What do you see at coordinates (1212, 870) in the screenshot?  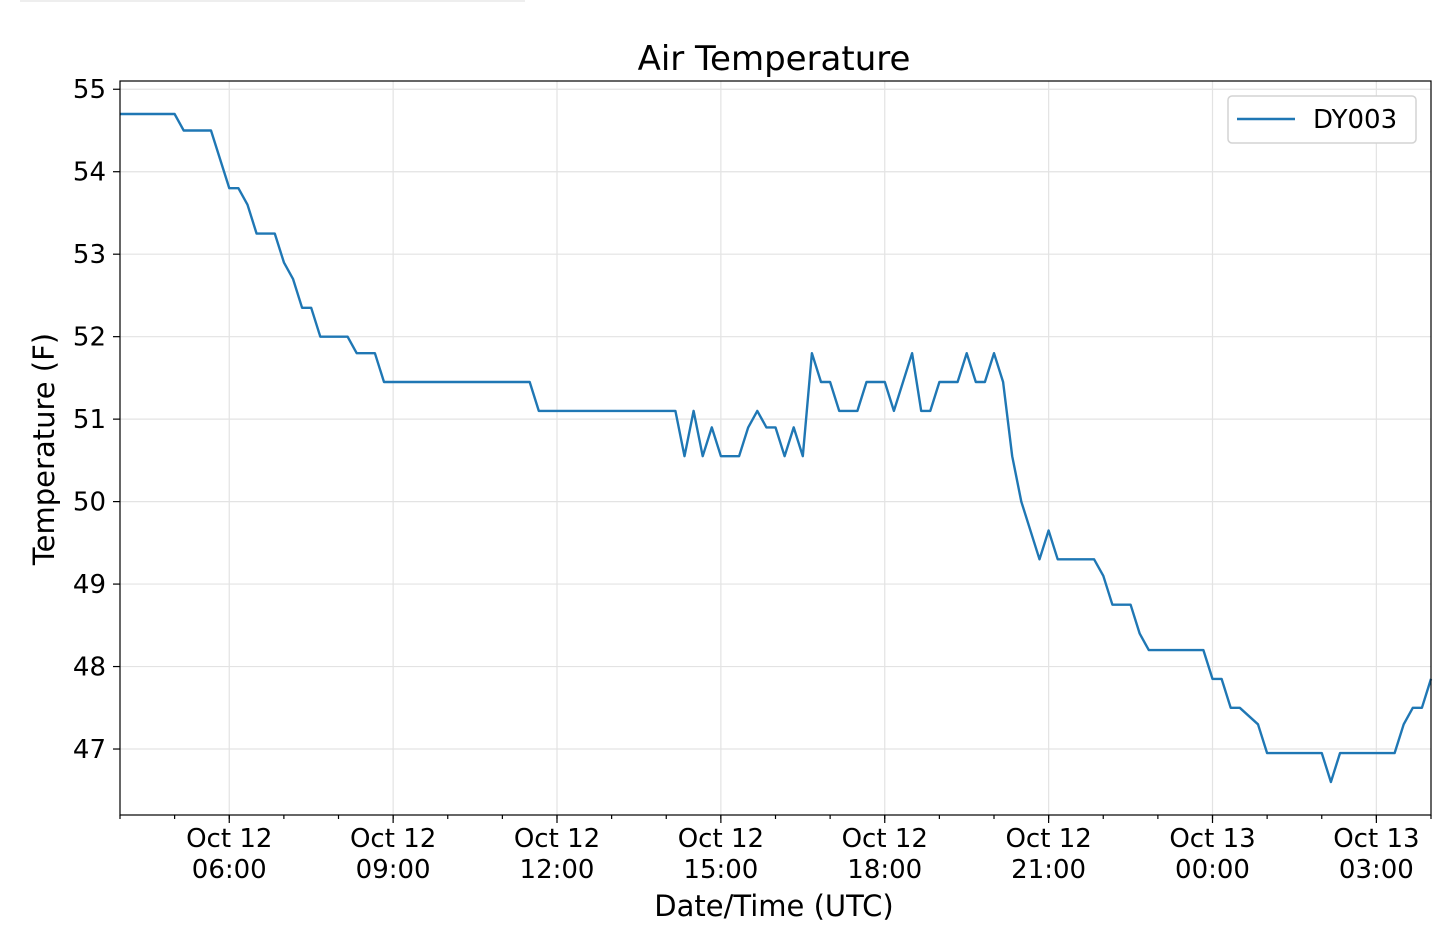 I see `x-tick-label-time: 00:00` at bounding box center [1212, 870].